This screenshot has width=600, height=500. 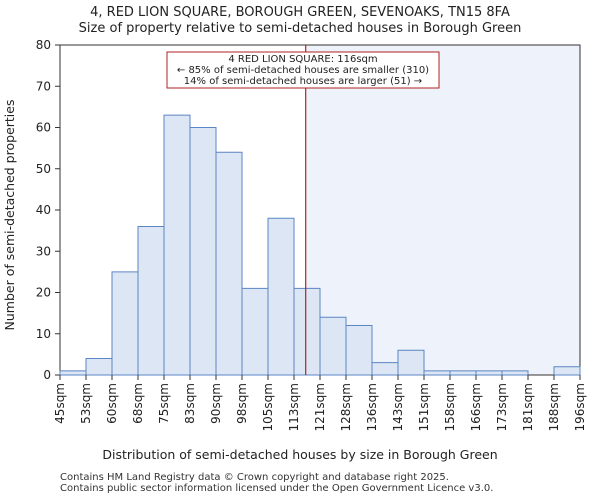 What do you see at coordinates (43, 169) in the screenshot?
I see `y-tick-label: 50` at bounding box center [43, 169].